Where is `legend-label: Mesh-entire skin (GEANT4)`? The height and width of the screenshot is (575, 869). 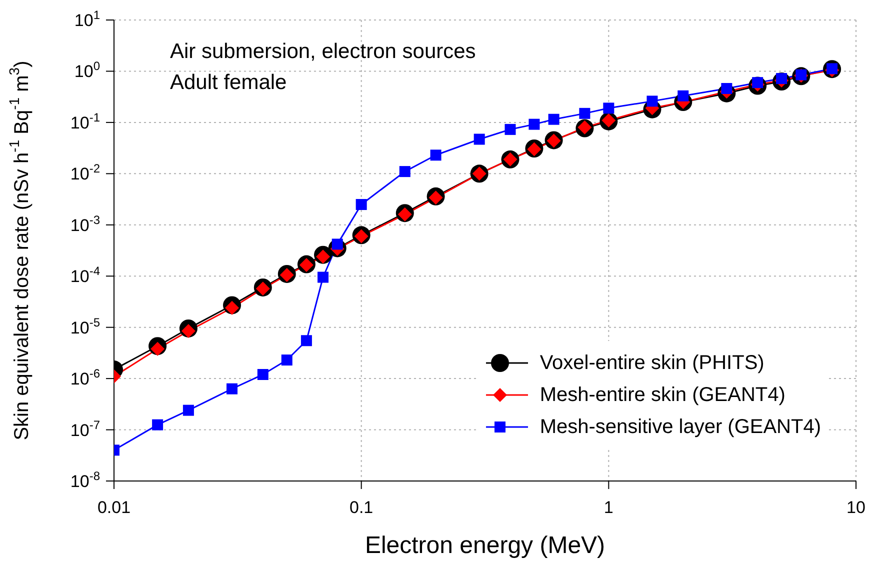
legend-label: Mesh-entire skin (GEANT4) is located at coordinates (663, 395).